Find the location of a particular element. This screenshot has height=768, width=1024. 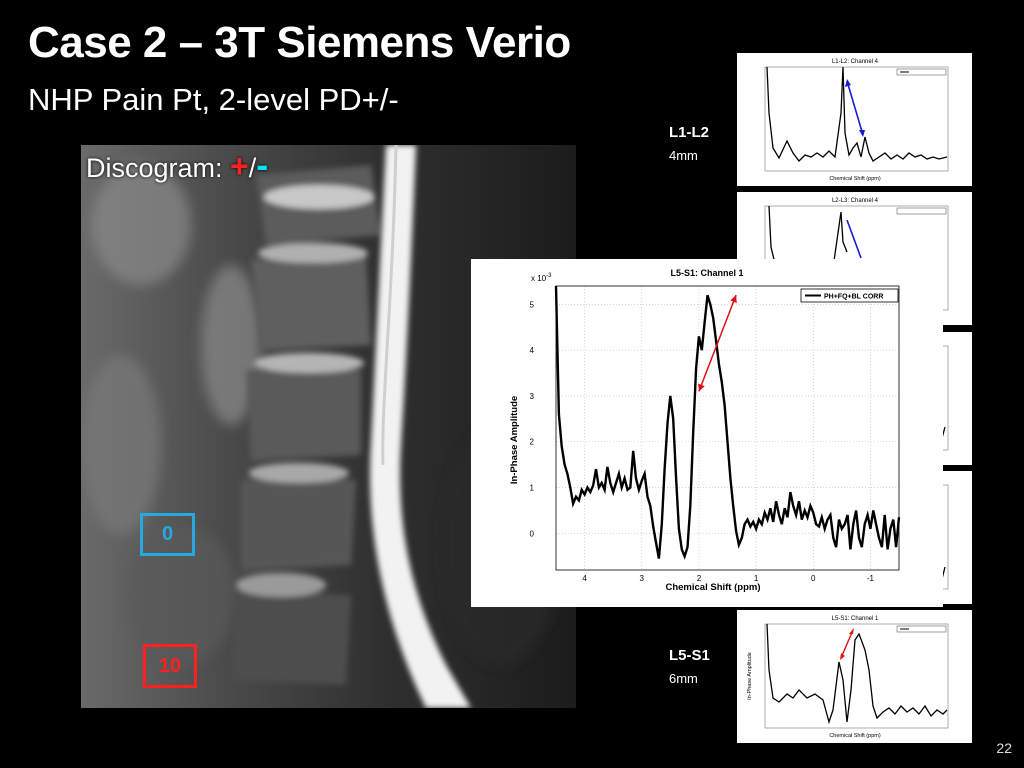

x-tick-label: 3 is located at coordinates (642, 578).